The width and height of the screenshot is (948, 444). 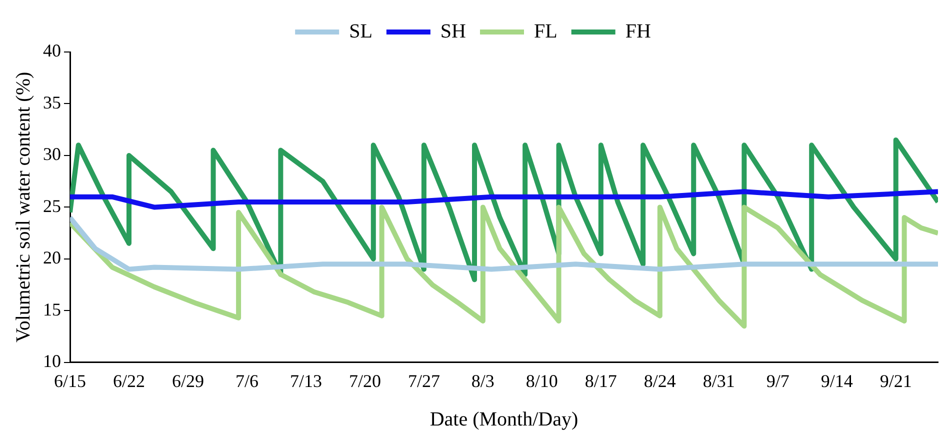 I want to click on y-tick-label: 15, so click(x=52, y=309).